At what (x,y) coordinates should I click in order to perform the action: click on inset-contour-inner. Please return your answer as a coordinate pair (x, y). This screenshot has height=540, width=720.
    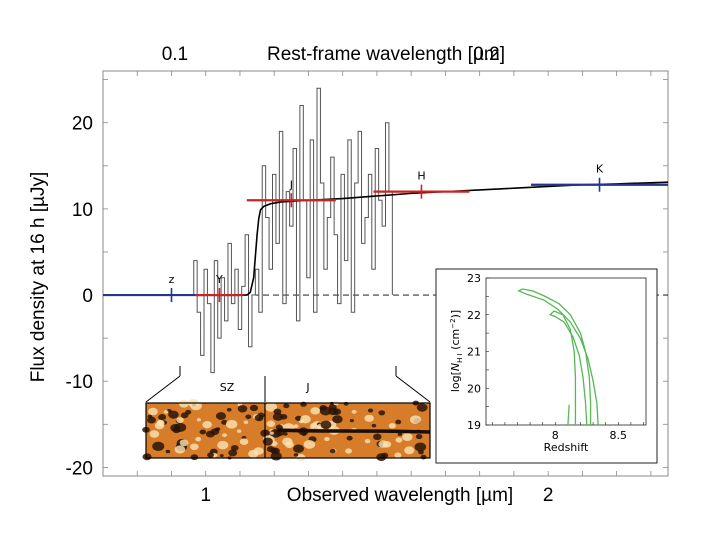
    Looking at the image, I should click on (568, 368).